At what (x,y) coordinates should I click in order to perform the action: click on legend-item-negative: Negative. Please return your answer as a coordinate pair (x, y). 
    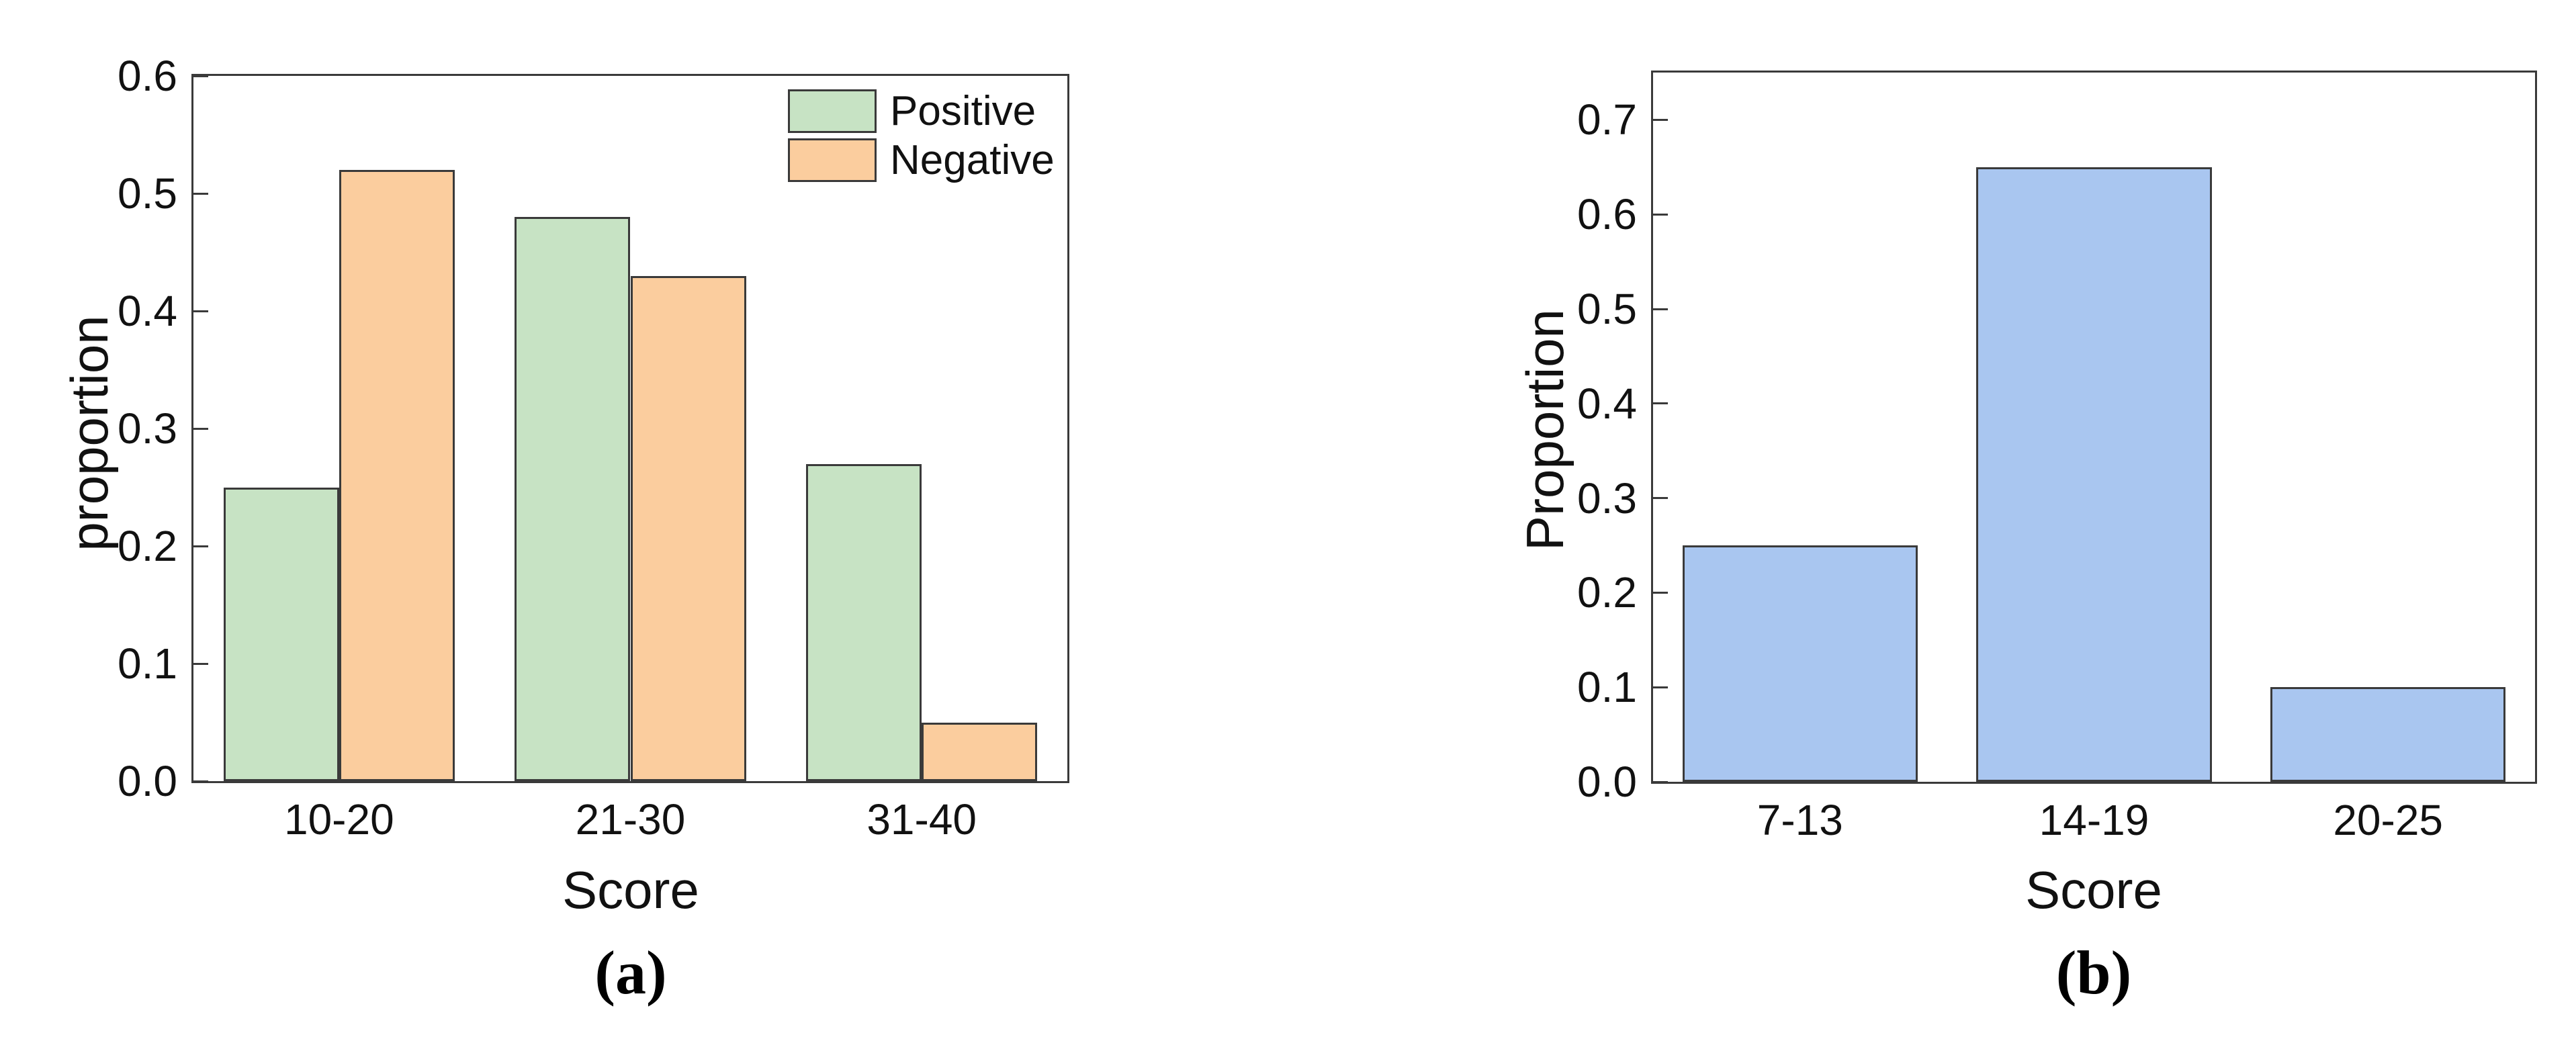
    Looking at the image, I should click on (922, 160).